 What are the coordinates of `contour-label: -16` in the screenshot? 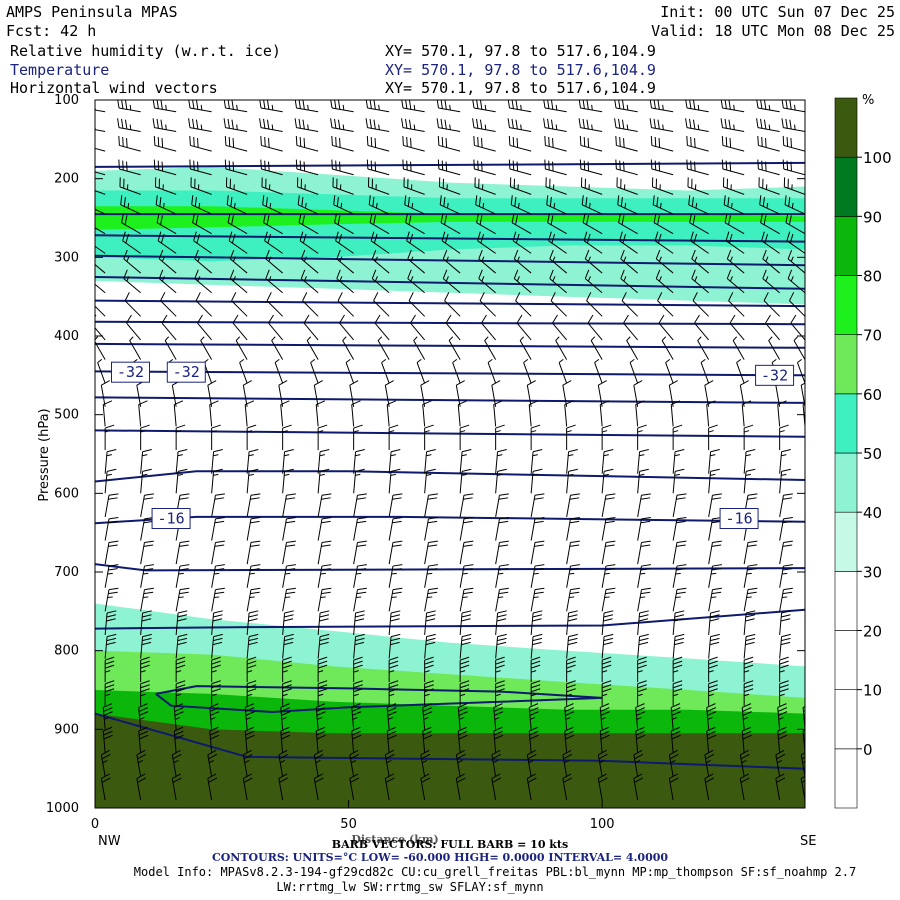 It's located at (171, 519).